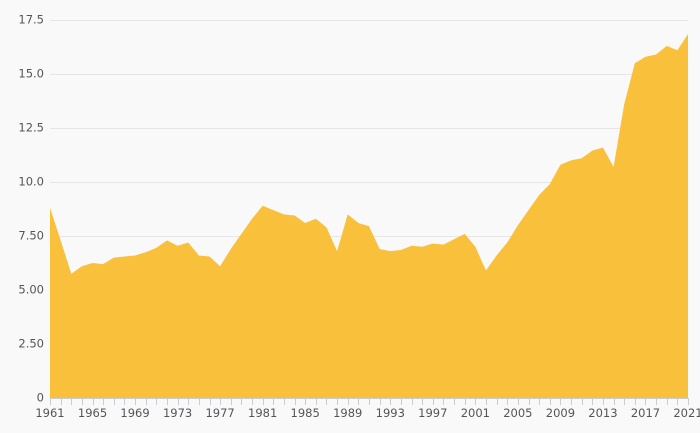 Image resolution: width=700 pixels, height=433 pixels. I want to click on x-tick-label: 1961, so click(50, 413).